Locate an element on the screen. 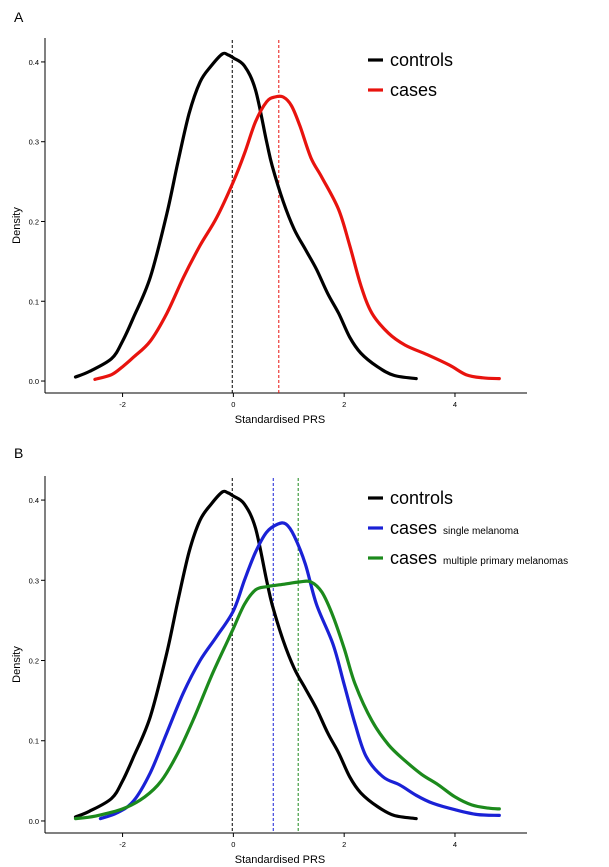 This screenshot has height=867, width=609. legend-label: cases multiple primary melanomas is located at coordinates (479, 558).